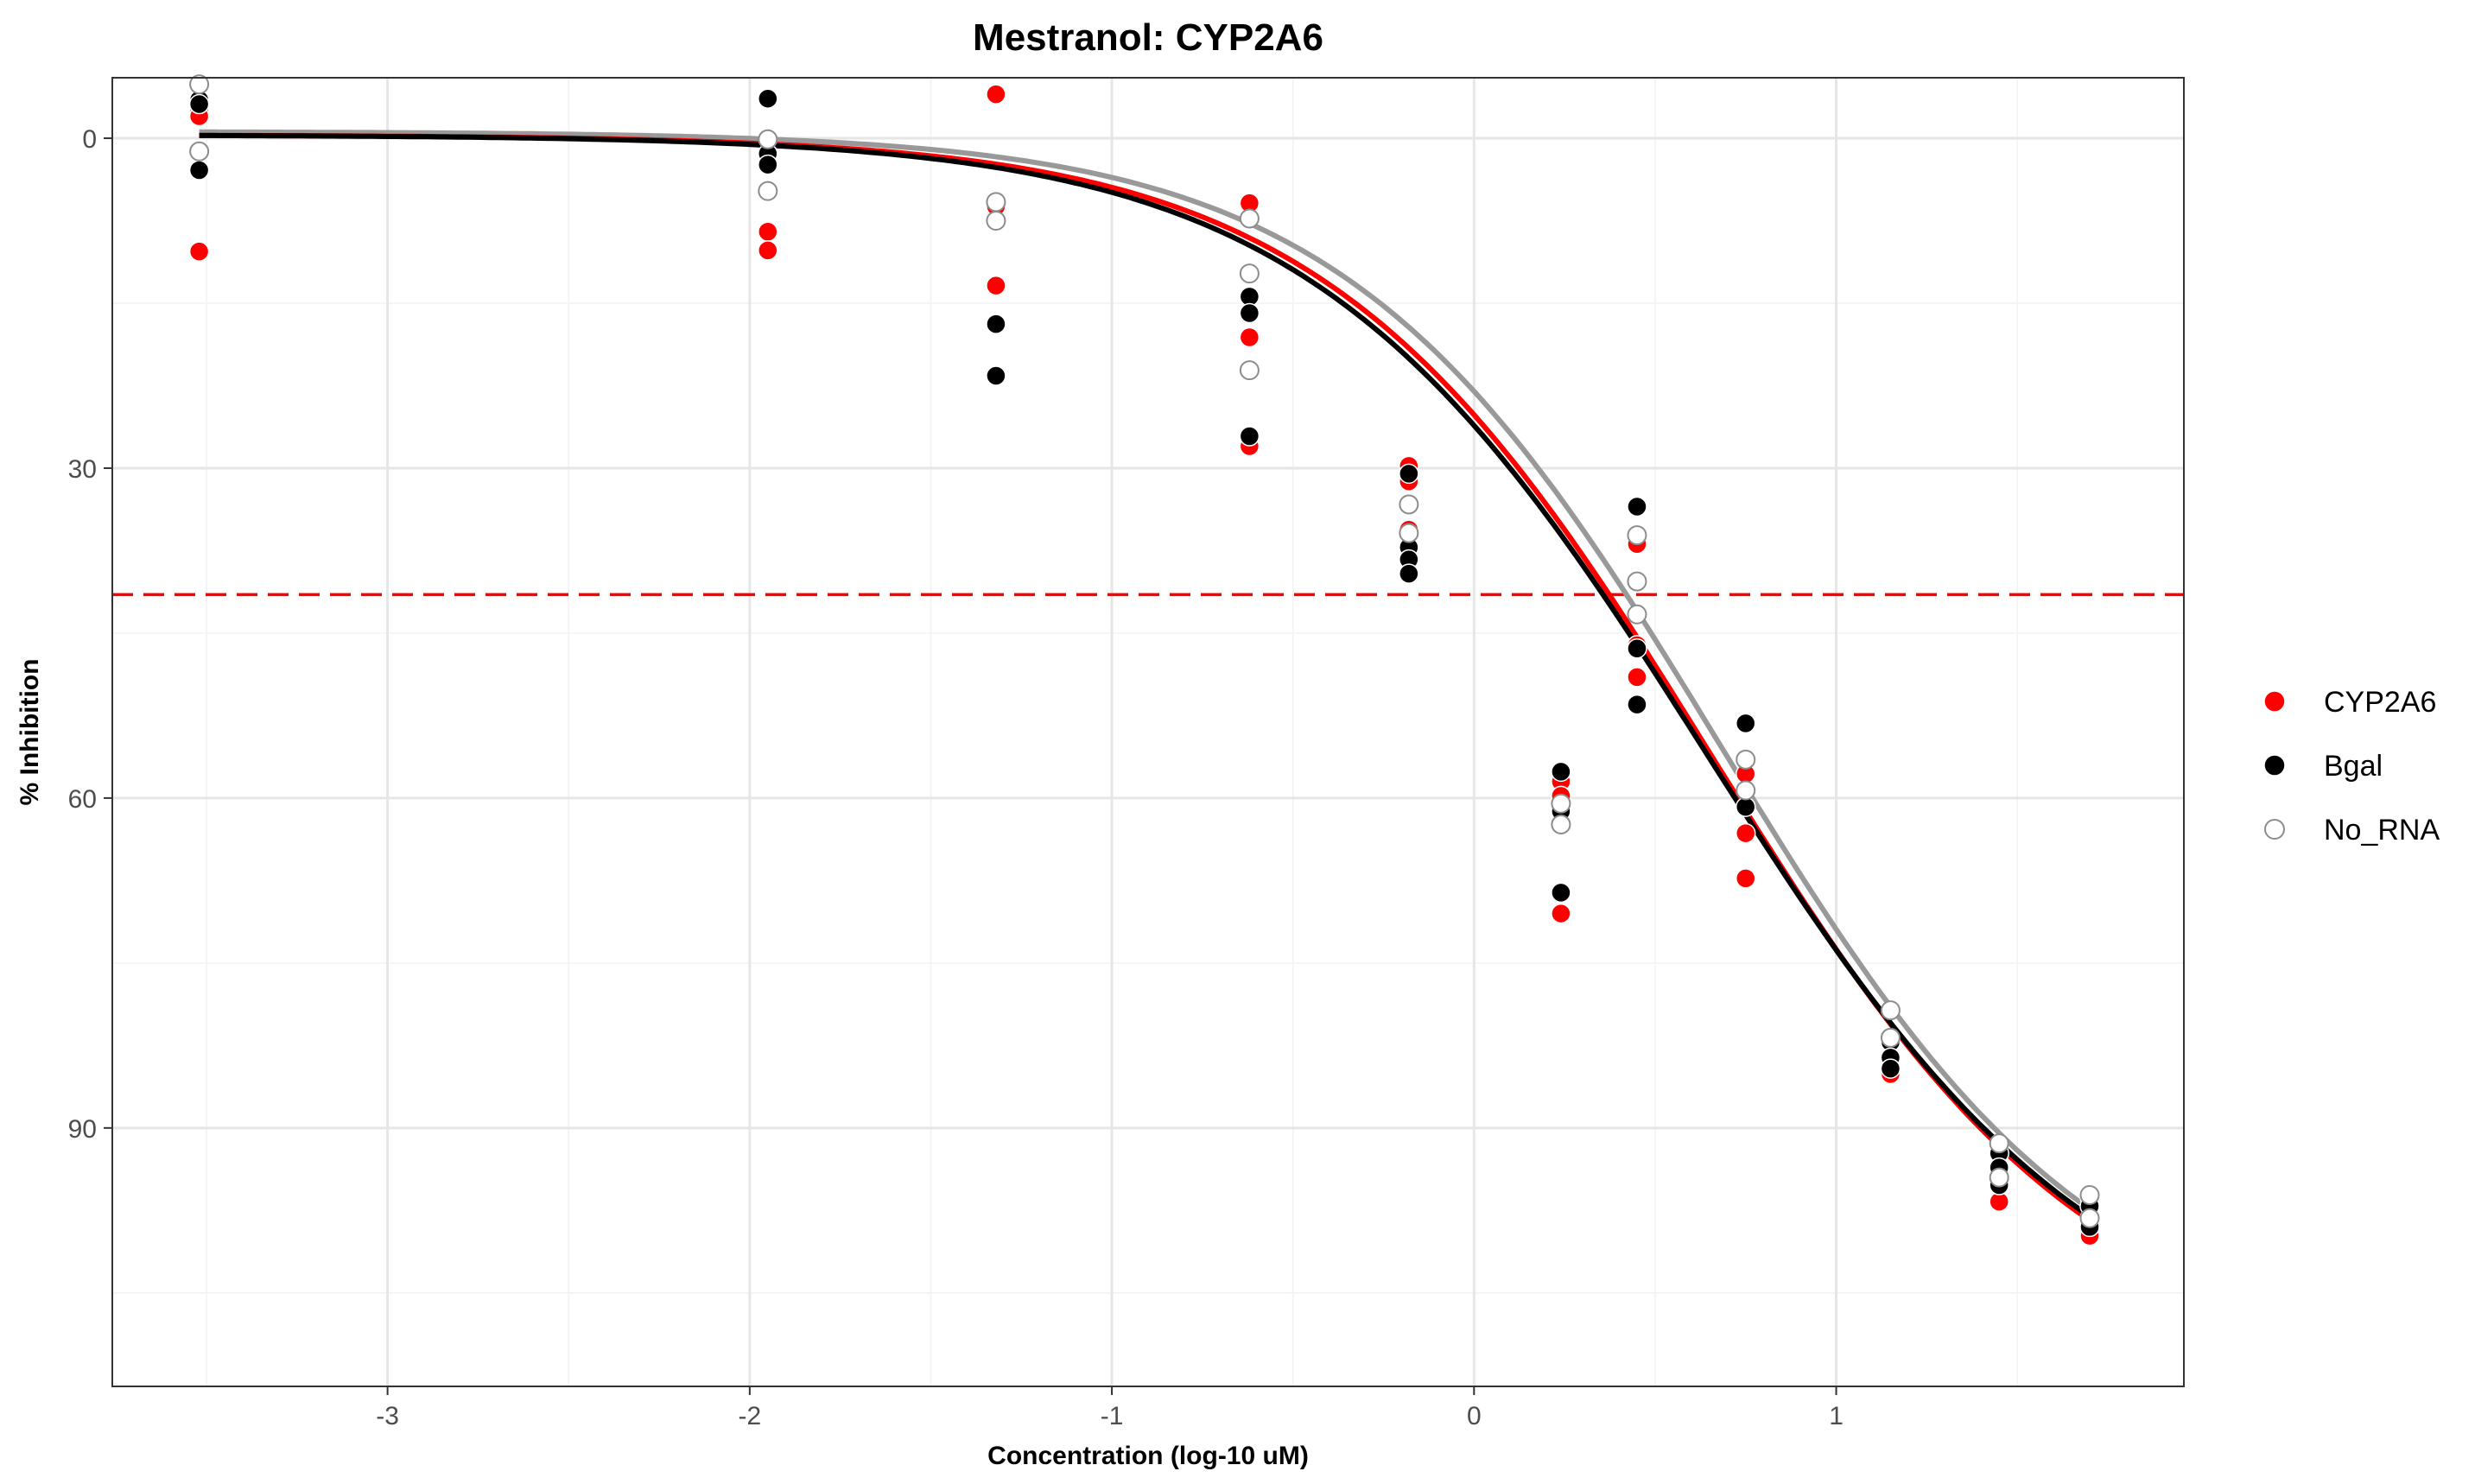 This screenshot has height=1484, width=2475. What do you see at coordinates (30, 732) in the screenshot?
I see `y-axis-title: % Inhibition` at bounding box center [30, 732].